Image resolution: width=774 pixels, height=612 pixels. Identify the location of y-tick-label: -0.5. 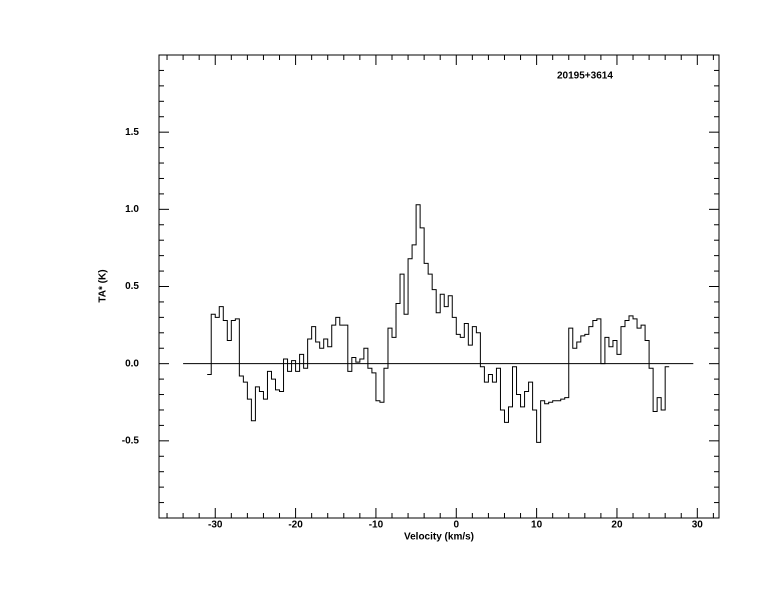
(131, 440).